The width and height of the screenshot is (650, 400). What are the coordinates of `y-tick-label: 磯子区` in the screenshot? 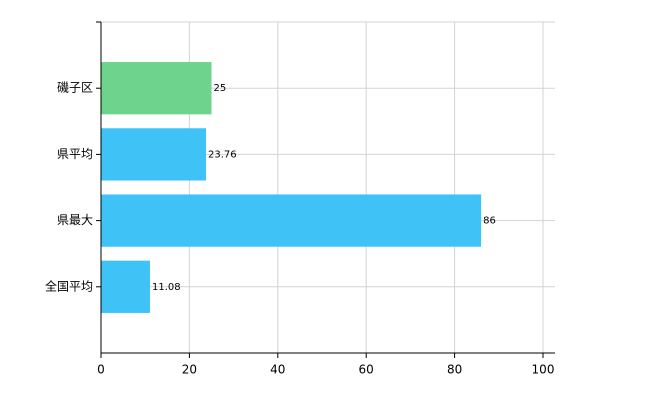 It's located at (75, 88).